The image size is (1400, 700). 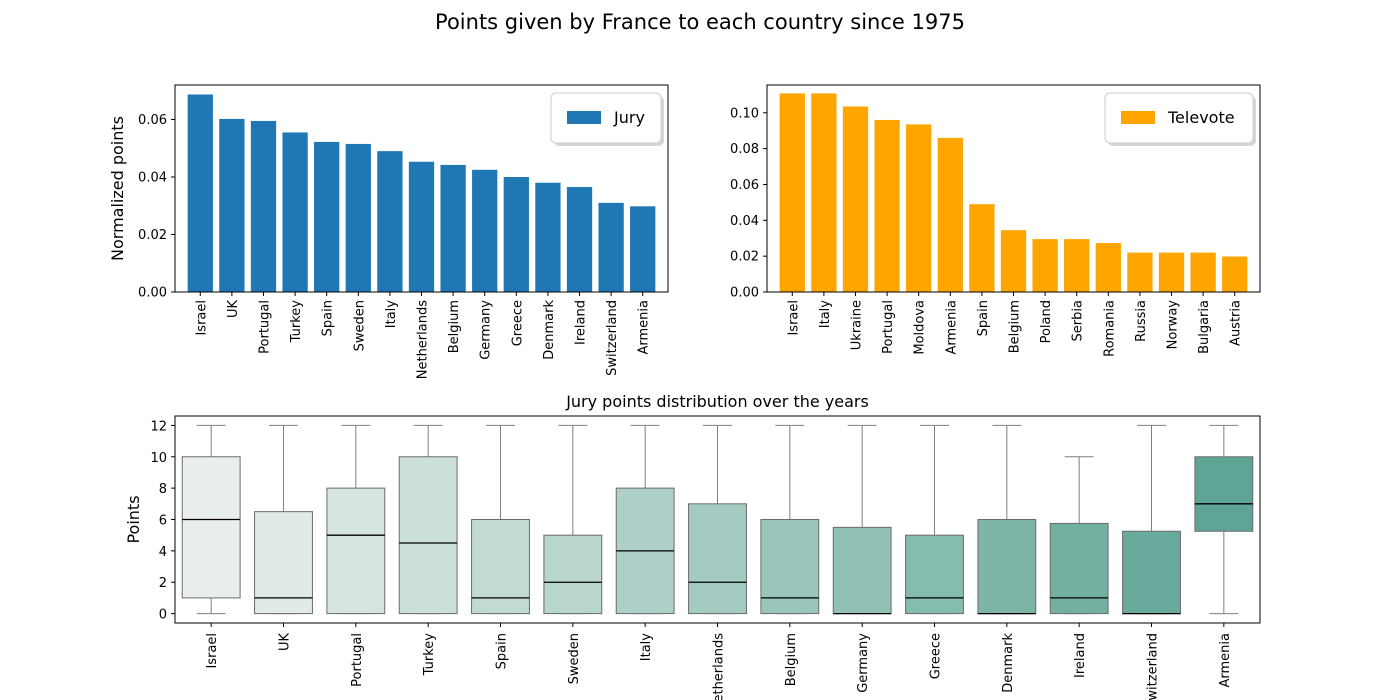 I want to click on jury-bar-netherlands, so click(x=421, y=226).